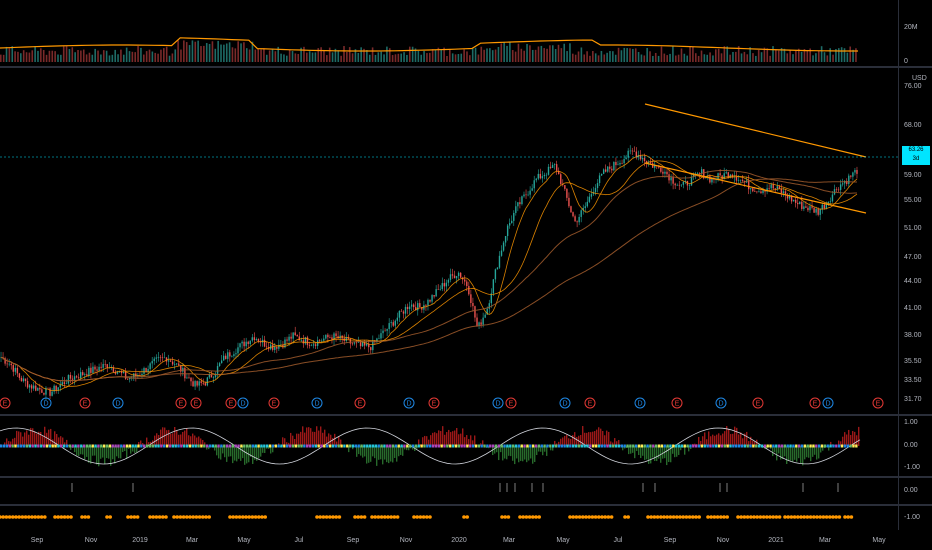  Describe the element at coordinates (639, 404) in the screenshot. I see `marker-label: D` at that location.